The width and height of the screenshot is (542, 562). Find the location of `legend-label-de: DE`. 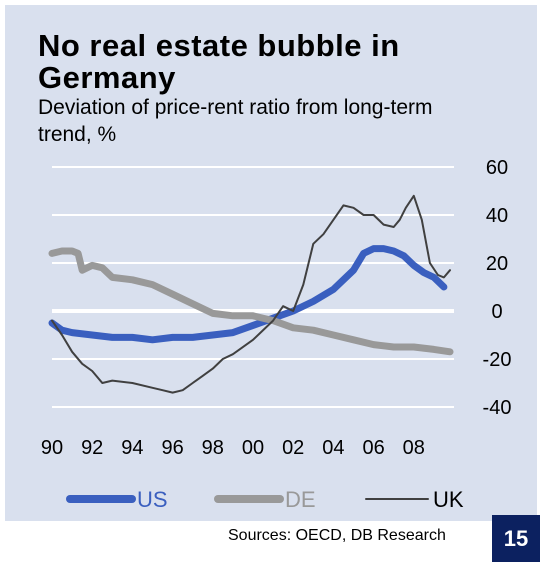

legend-label-de: DE is located at coordinates (300, 499).